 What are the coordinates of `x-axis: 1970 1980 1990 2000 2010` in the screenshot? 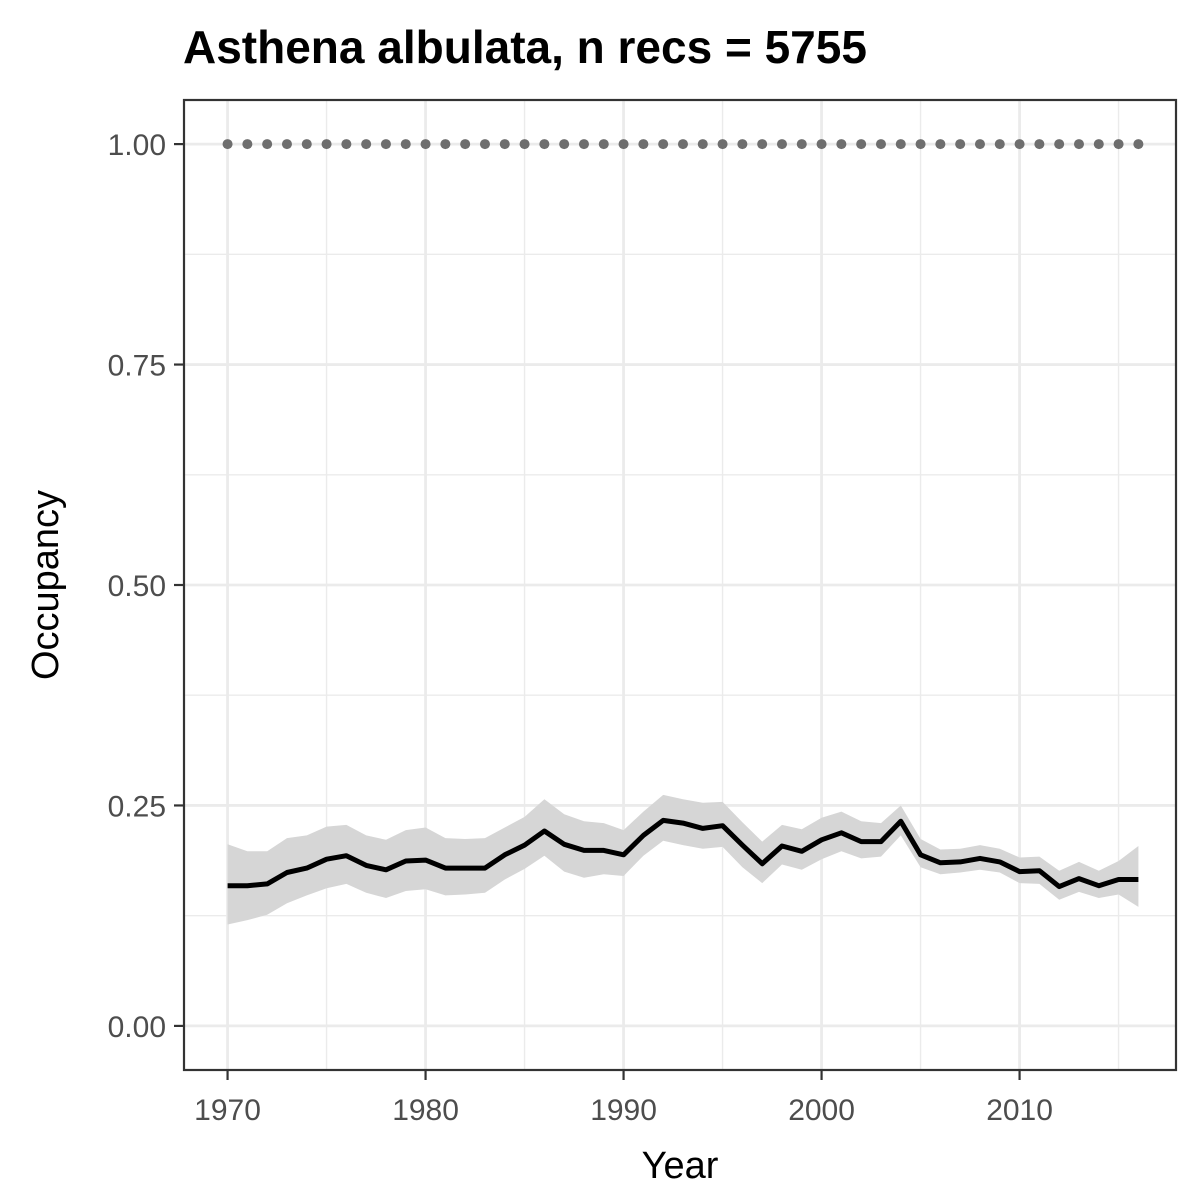 It's located at (623, 1098).